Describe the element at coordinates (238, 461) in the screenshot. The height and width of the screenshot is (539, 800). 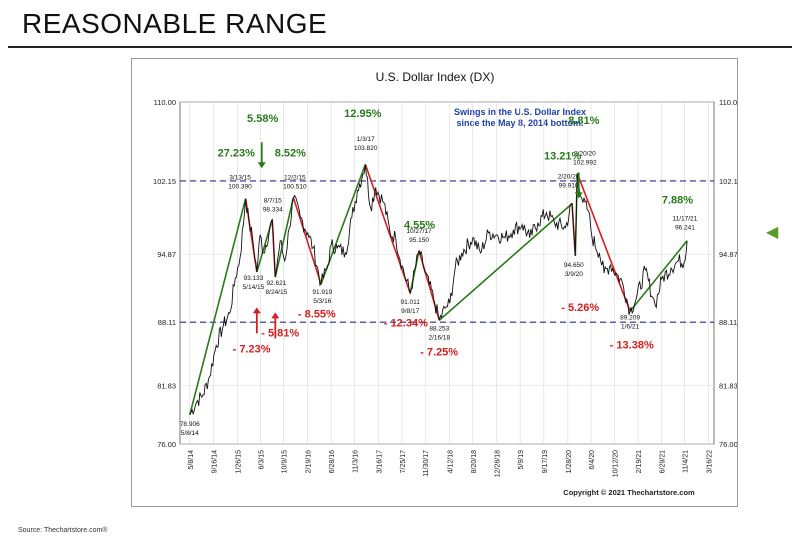
I see `x-tick-label: 1/26/15` at that location.